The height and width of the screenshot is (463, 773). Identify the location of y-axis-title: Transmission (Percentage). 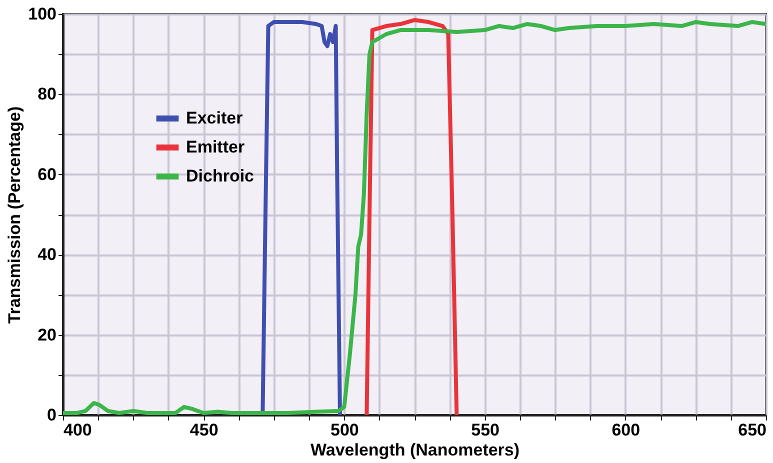
(14, 215).